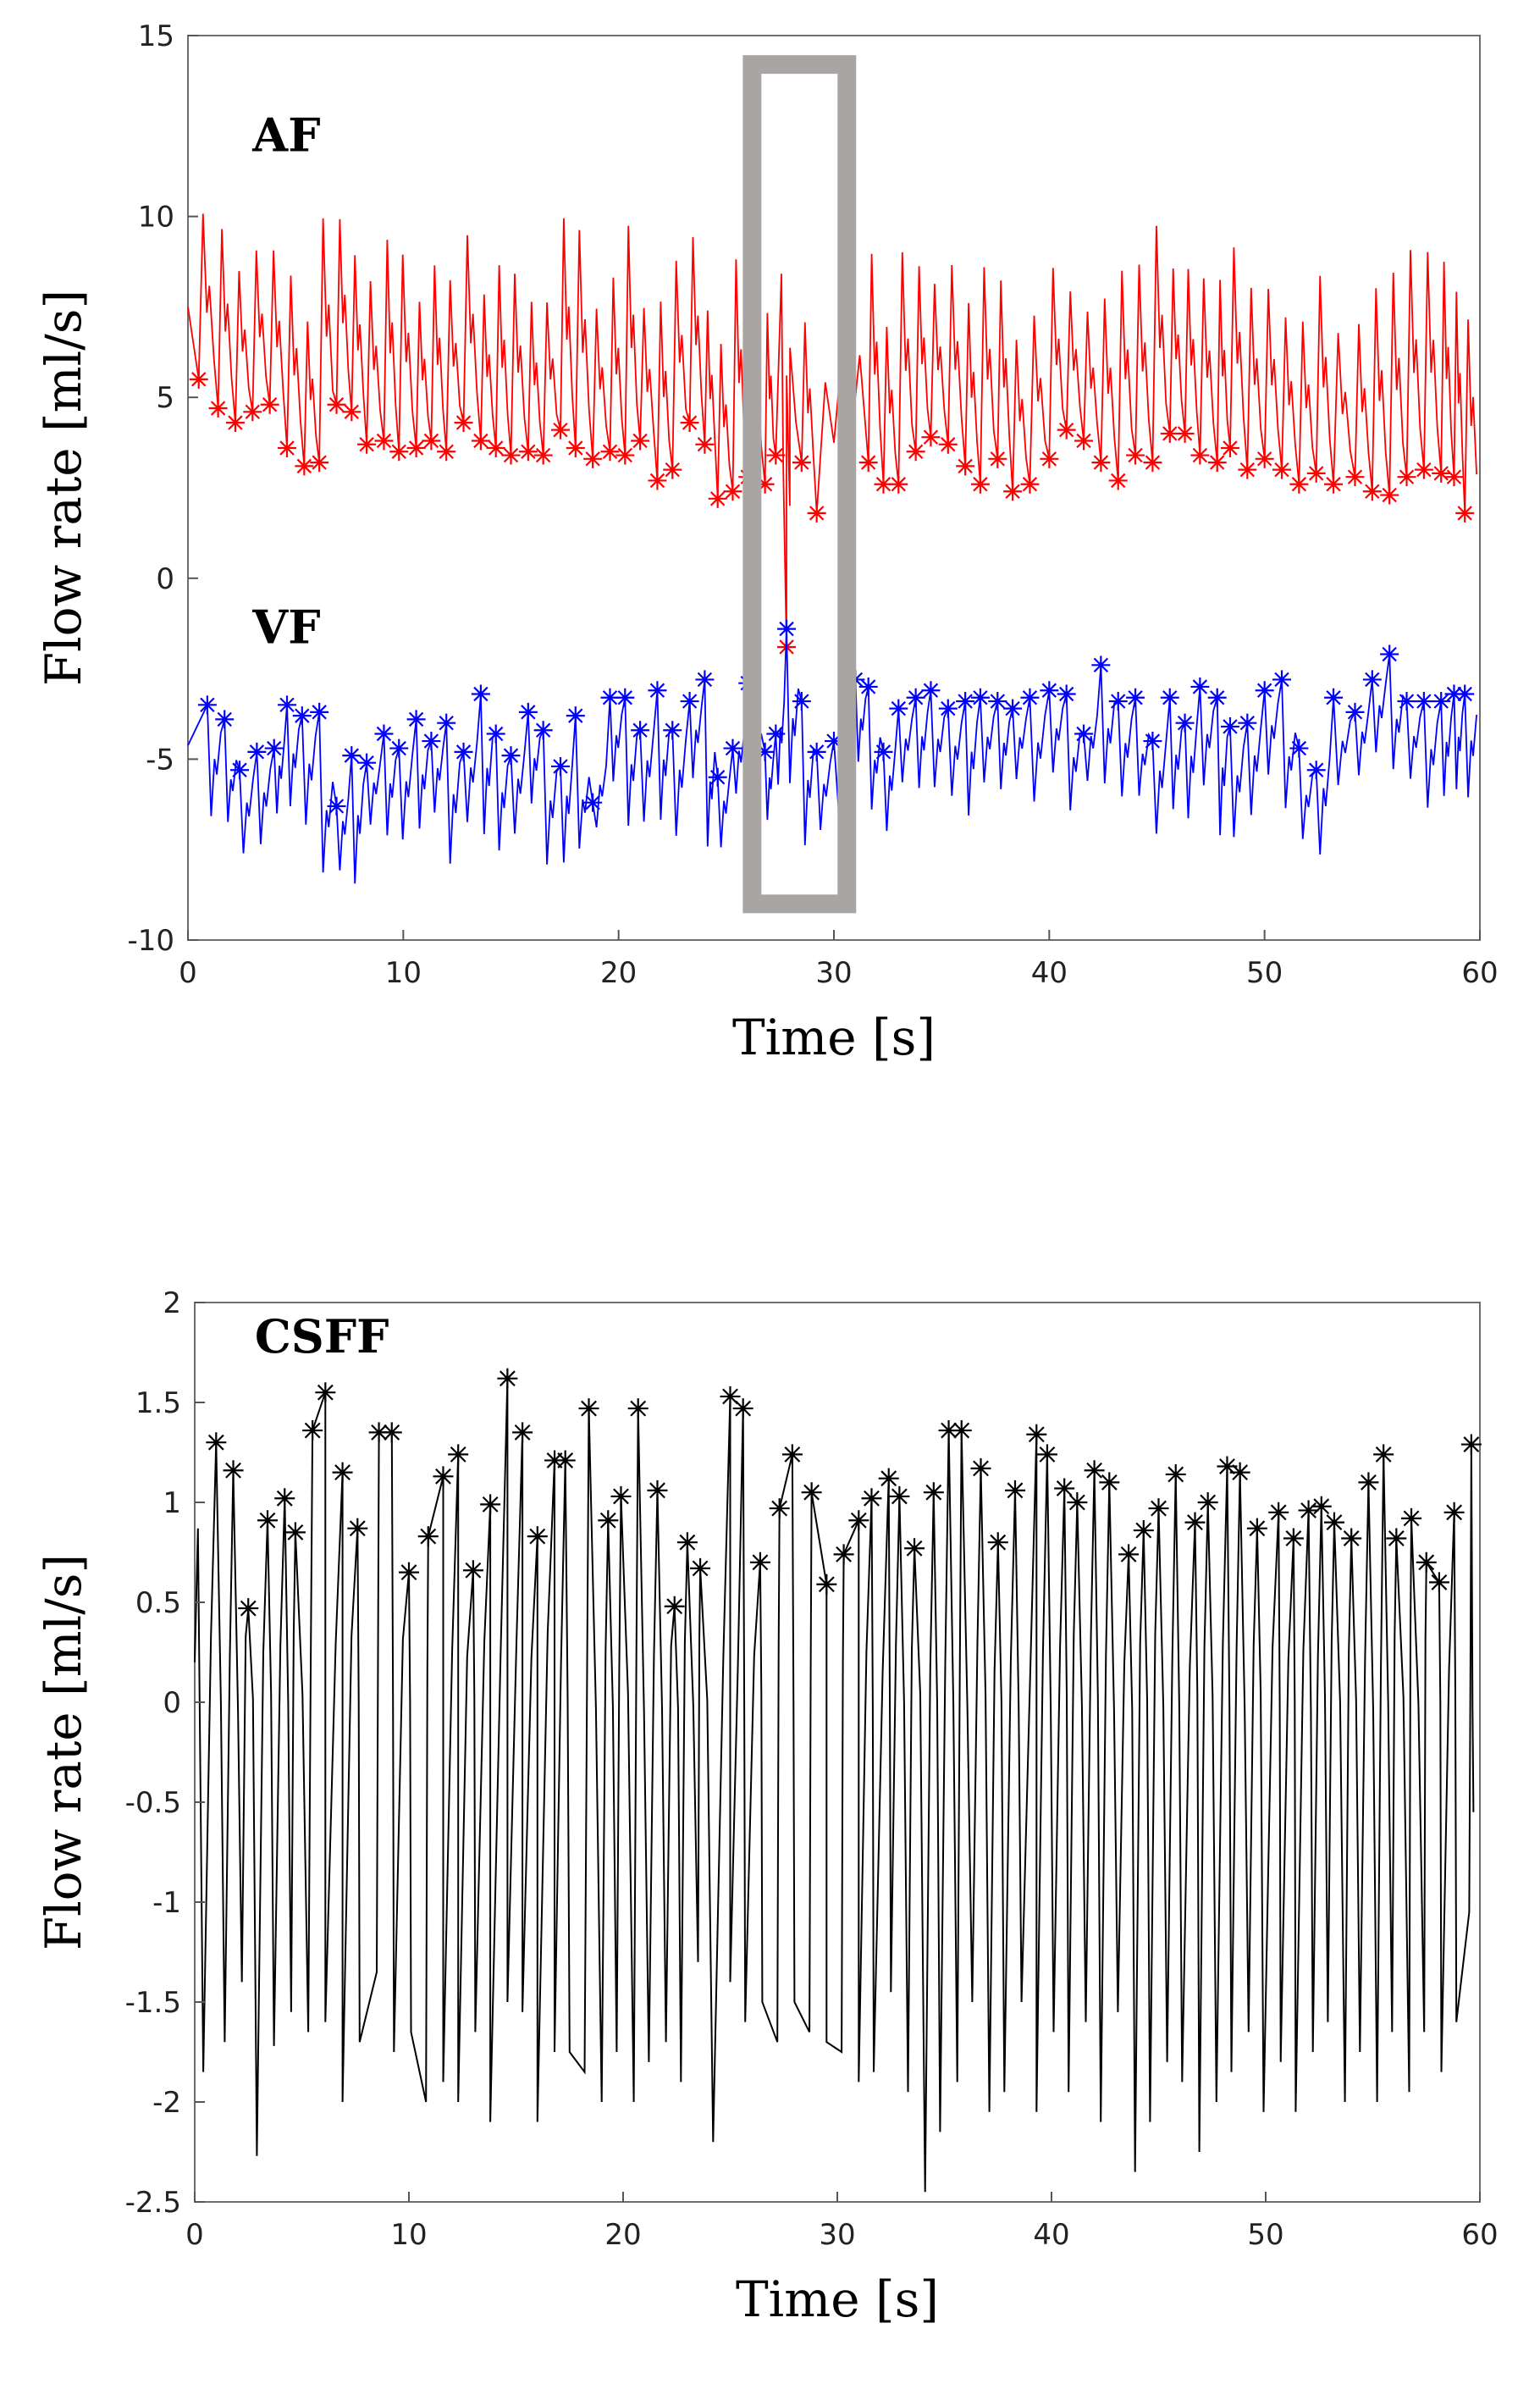 This screenshot has height=2395, width=1540. Describe the element at coordinates (1049, 973) in the screenshot. I see `x-tick-label: 40` at that location.